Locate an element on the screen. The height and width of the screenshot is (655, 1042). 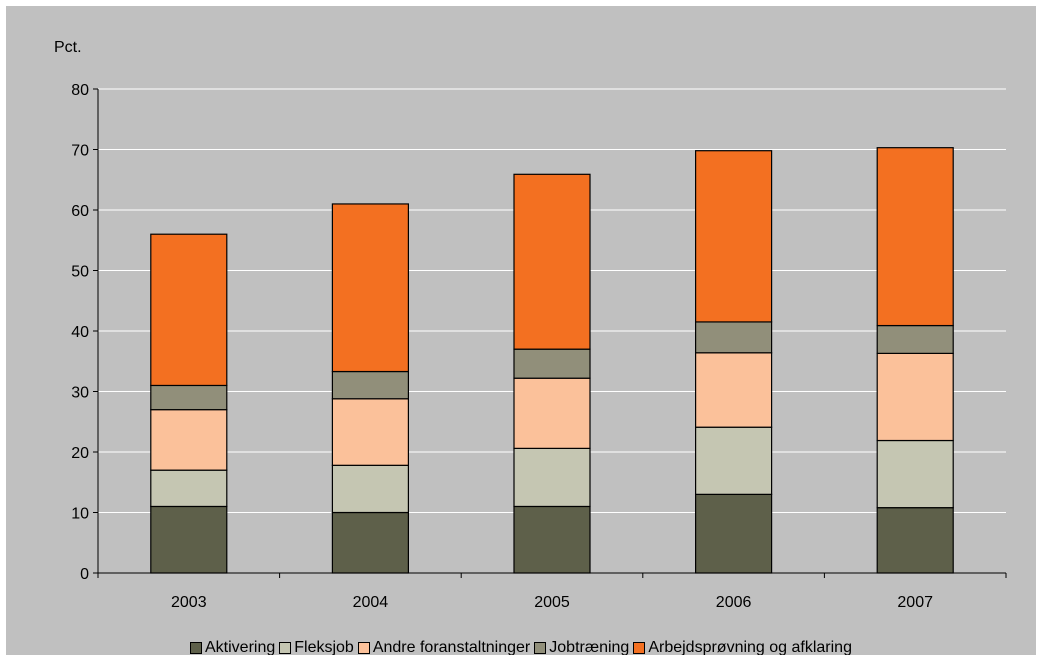
y-tick-label: 10 is located at coordinates (80, 514).